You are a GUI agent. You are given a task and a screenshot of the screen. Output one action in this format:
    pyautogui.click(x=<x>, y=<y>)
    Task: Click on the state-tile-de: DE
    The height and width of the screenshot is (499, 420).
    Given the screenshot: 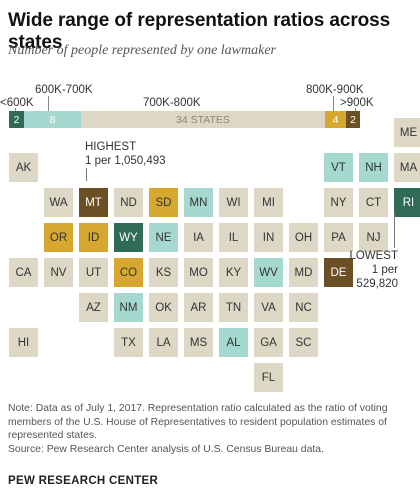 What is the action you would take?
    pyautogui.click(x=338, y=272)
    